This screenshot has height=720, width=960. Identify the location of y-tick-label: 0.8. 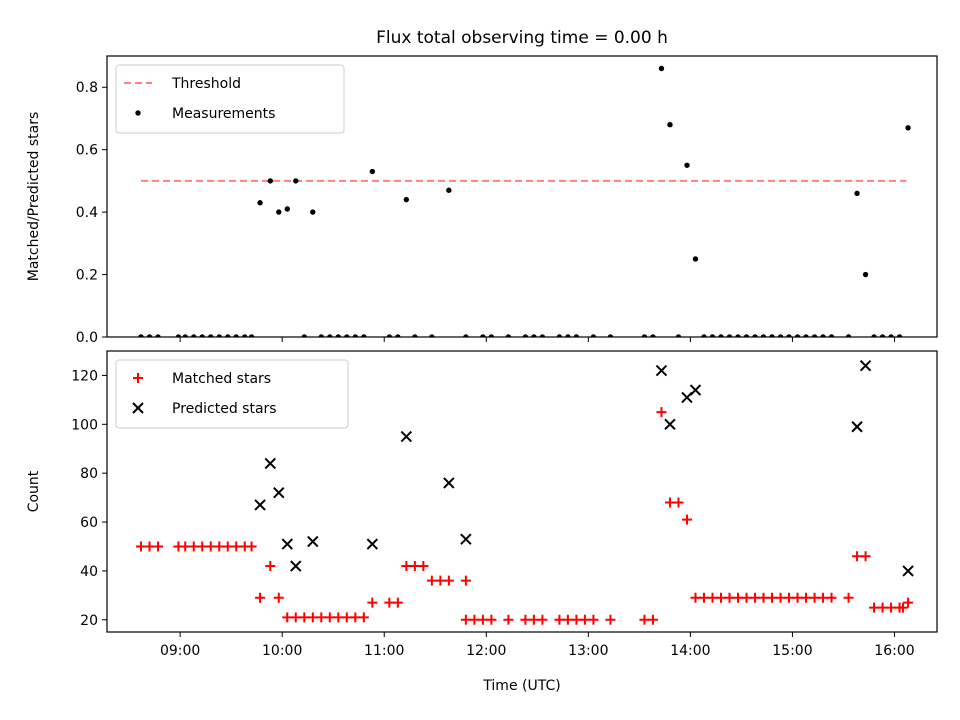
(87, 88).